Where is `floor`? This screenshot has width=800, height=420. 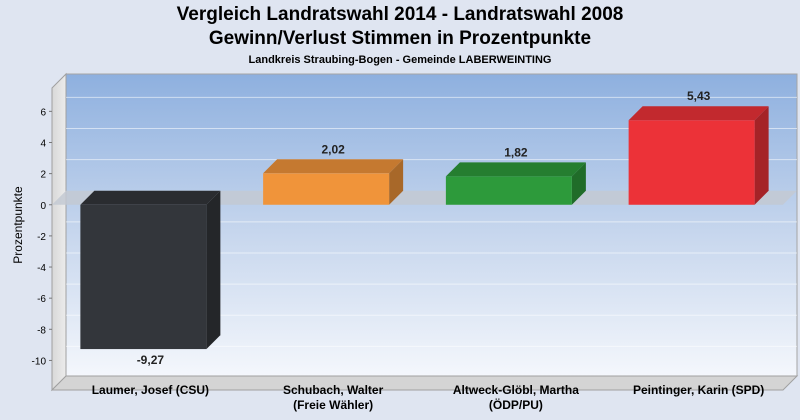 floor is located at coordinates (424, 383).